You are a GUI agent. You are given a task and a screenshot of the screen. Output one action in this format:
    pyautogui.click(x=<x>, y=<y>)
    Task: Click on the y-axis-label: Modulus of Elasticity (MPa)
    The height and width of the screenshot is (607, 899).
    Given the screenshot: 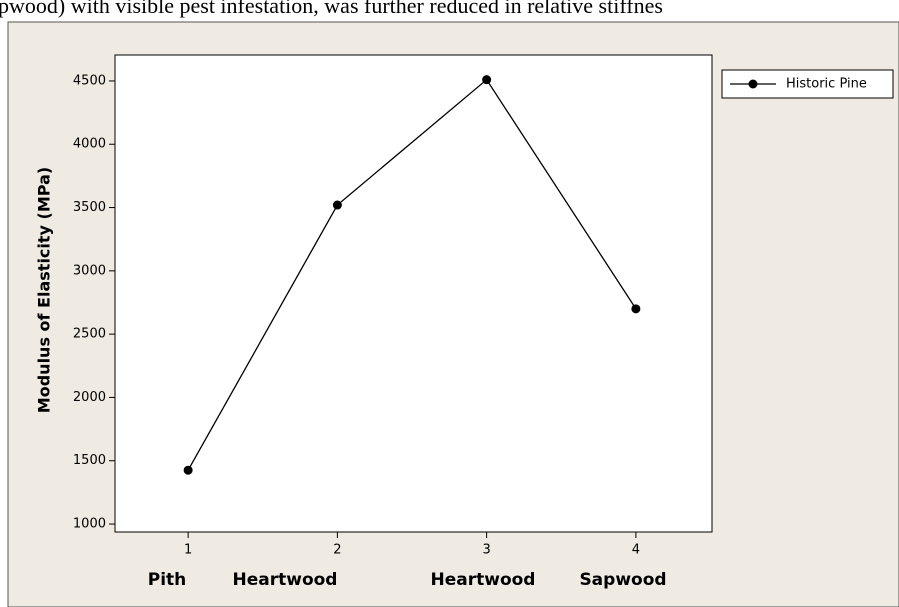 What is the action you would take?
    pyautogui.click(x=44, y=290)
    